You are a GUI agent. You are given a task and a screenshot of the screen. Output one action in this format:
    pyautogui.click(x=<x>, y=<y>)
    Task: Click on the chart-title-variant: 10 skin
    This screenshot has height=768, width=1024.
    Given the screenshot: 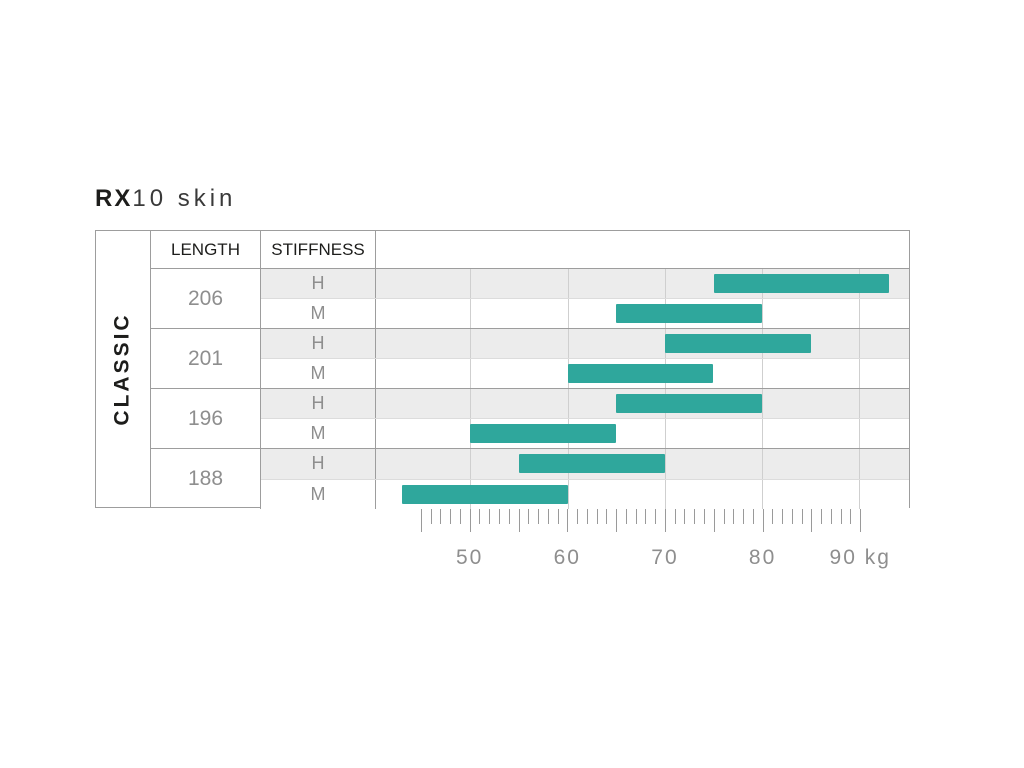 What is the action you would take?
    pyautogui.click(x=184, y=198)
    